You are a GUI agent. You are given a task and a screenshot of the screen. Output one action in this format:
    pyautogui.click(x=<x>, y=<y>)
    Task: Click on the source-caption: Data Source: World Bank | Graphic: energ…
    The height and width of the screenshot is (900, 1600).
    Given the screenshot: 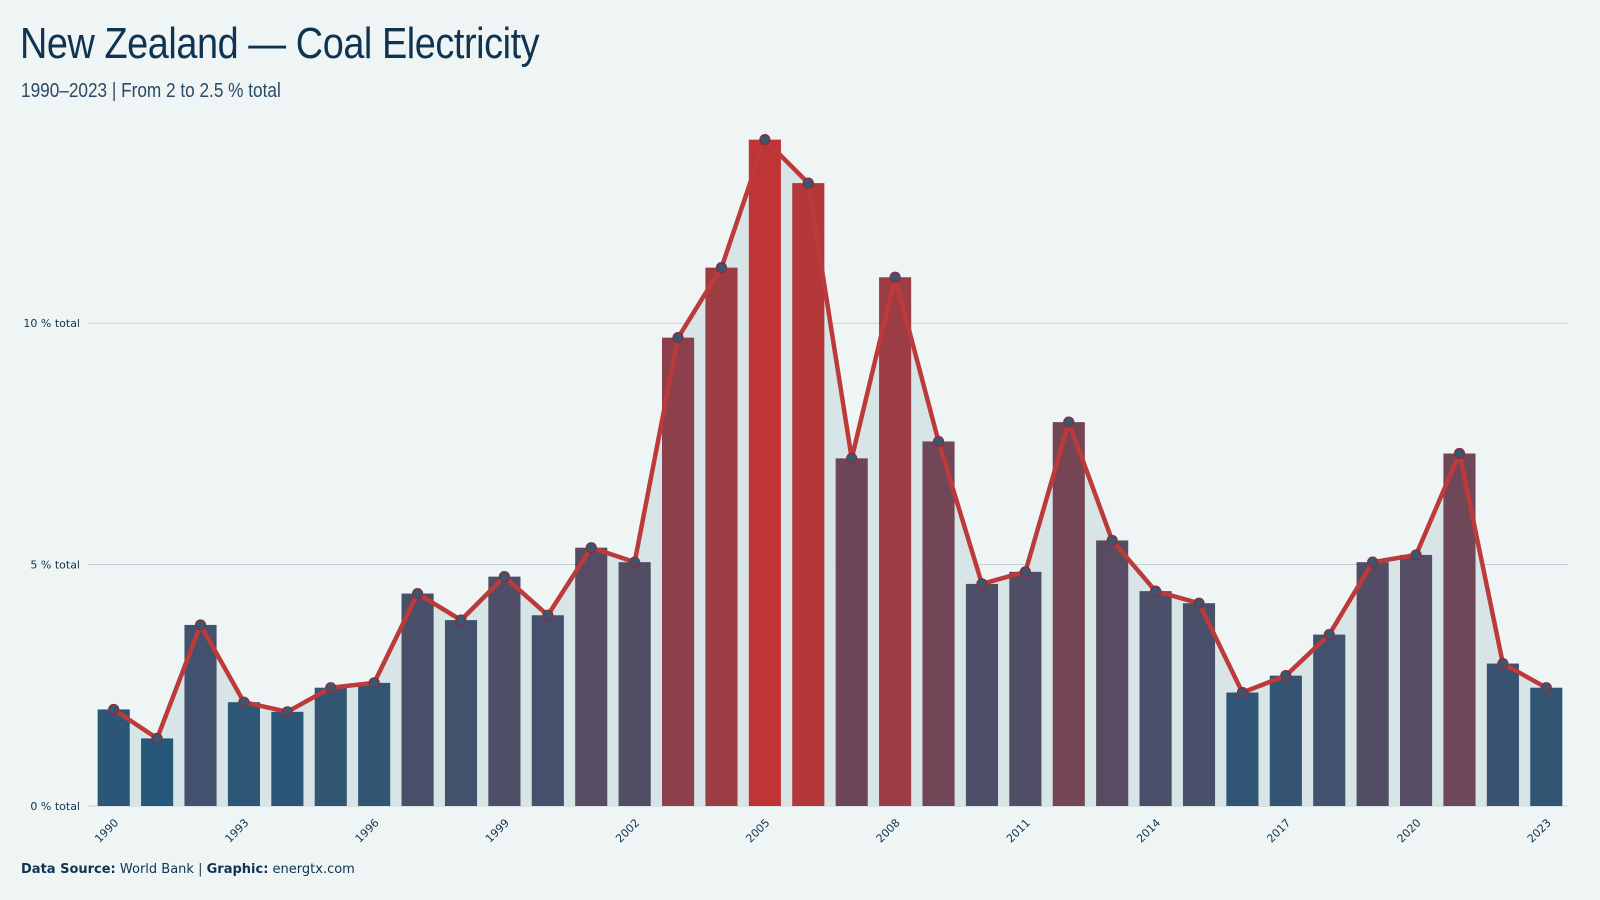 What is the action you would take?
    pyautogui.click(x=188, y=869)
    